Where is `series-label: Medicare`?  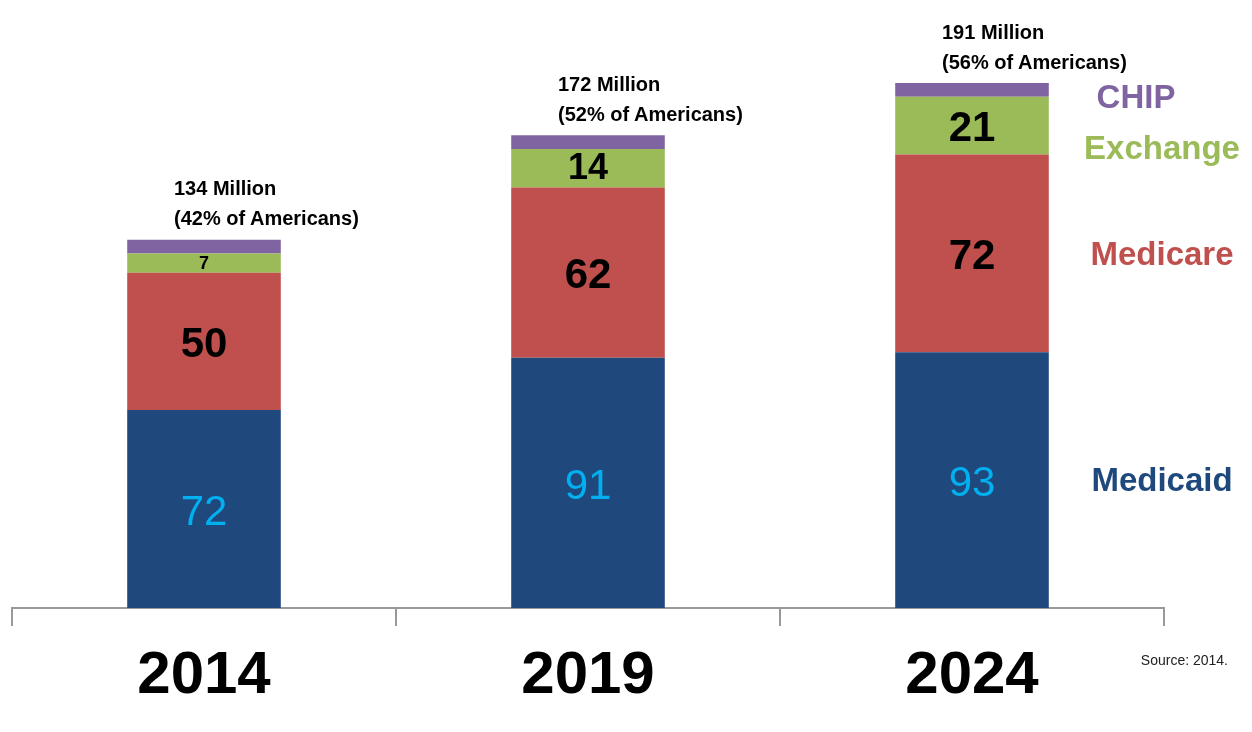
series-label: Medicare is located at coordinates (1162, 253).